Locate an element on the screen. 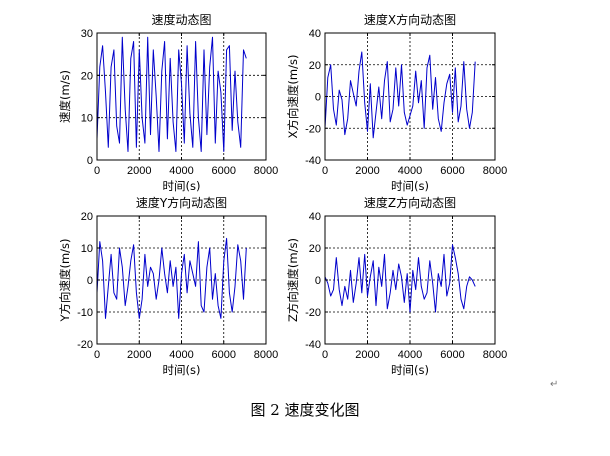 The image size is (610, 456). chart-title: 速度X方向动态图 is located at coordinates (410, 19).